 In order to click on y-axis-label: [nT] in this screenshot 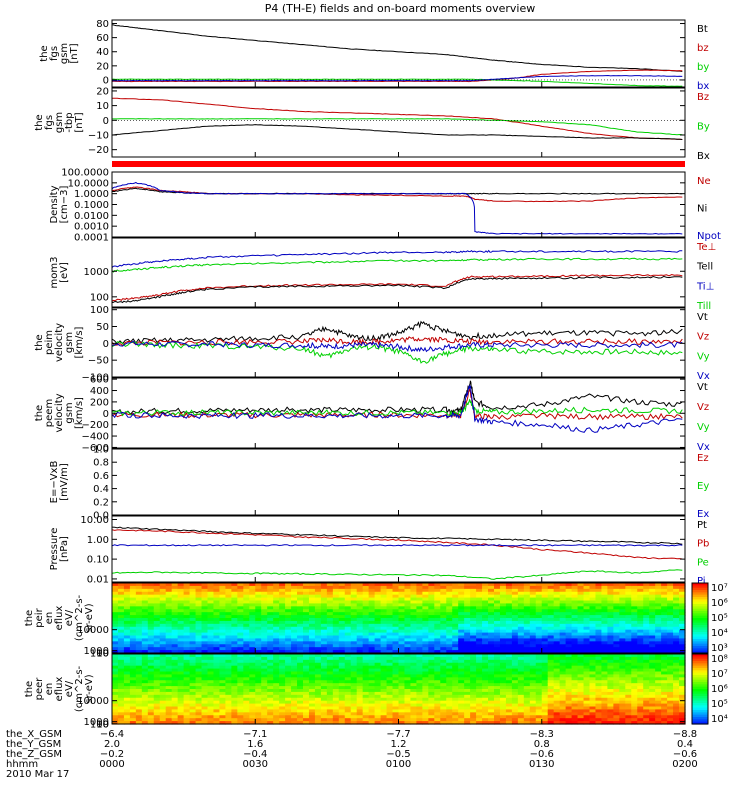, I will do `click(79, 122)`.